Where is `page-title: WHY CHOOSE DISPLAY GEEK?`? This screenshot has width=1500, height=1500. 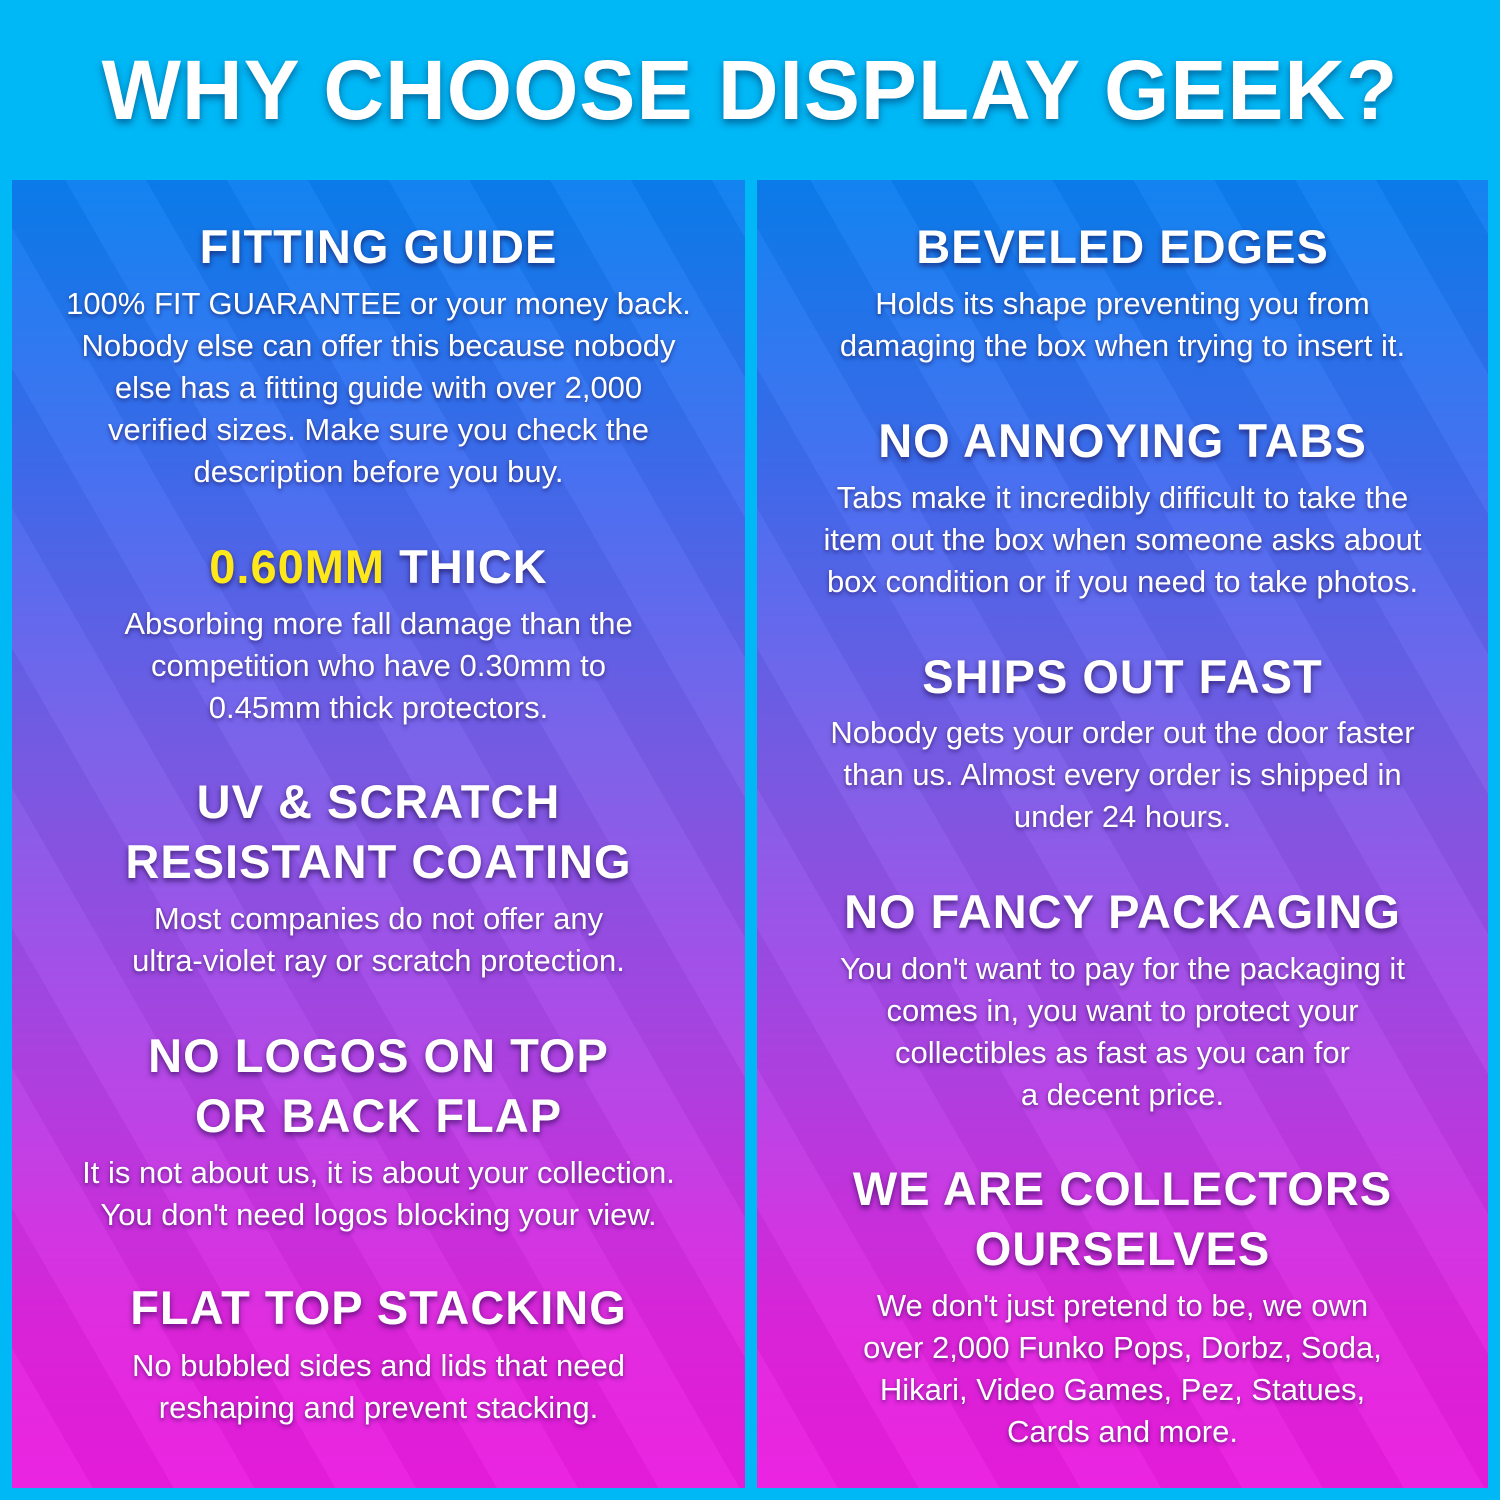
page-title: WHY CHOOSE DISPLAY GEEK? is located at coordinates (750, 90).